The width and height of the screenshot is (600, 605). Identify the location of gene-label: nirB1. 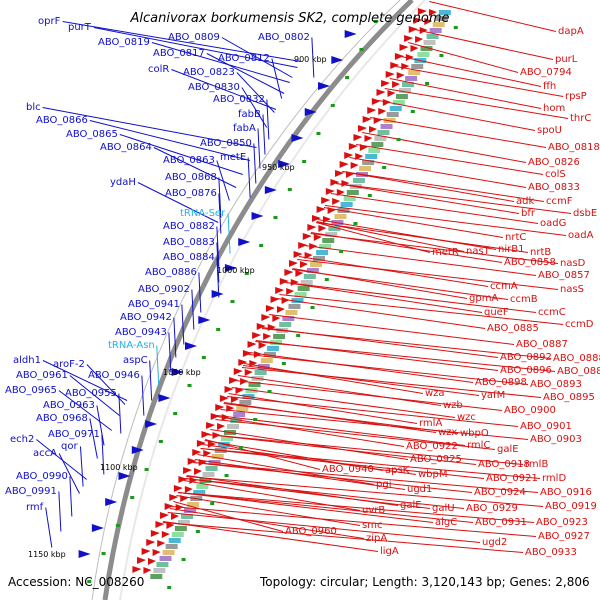
(511, 249).